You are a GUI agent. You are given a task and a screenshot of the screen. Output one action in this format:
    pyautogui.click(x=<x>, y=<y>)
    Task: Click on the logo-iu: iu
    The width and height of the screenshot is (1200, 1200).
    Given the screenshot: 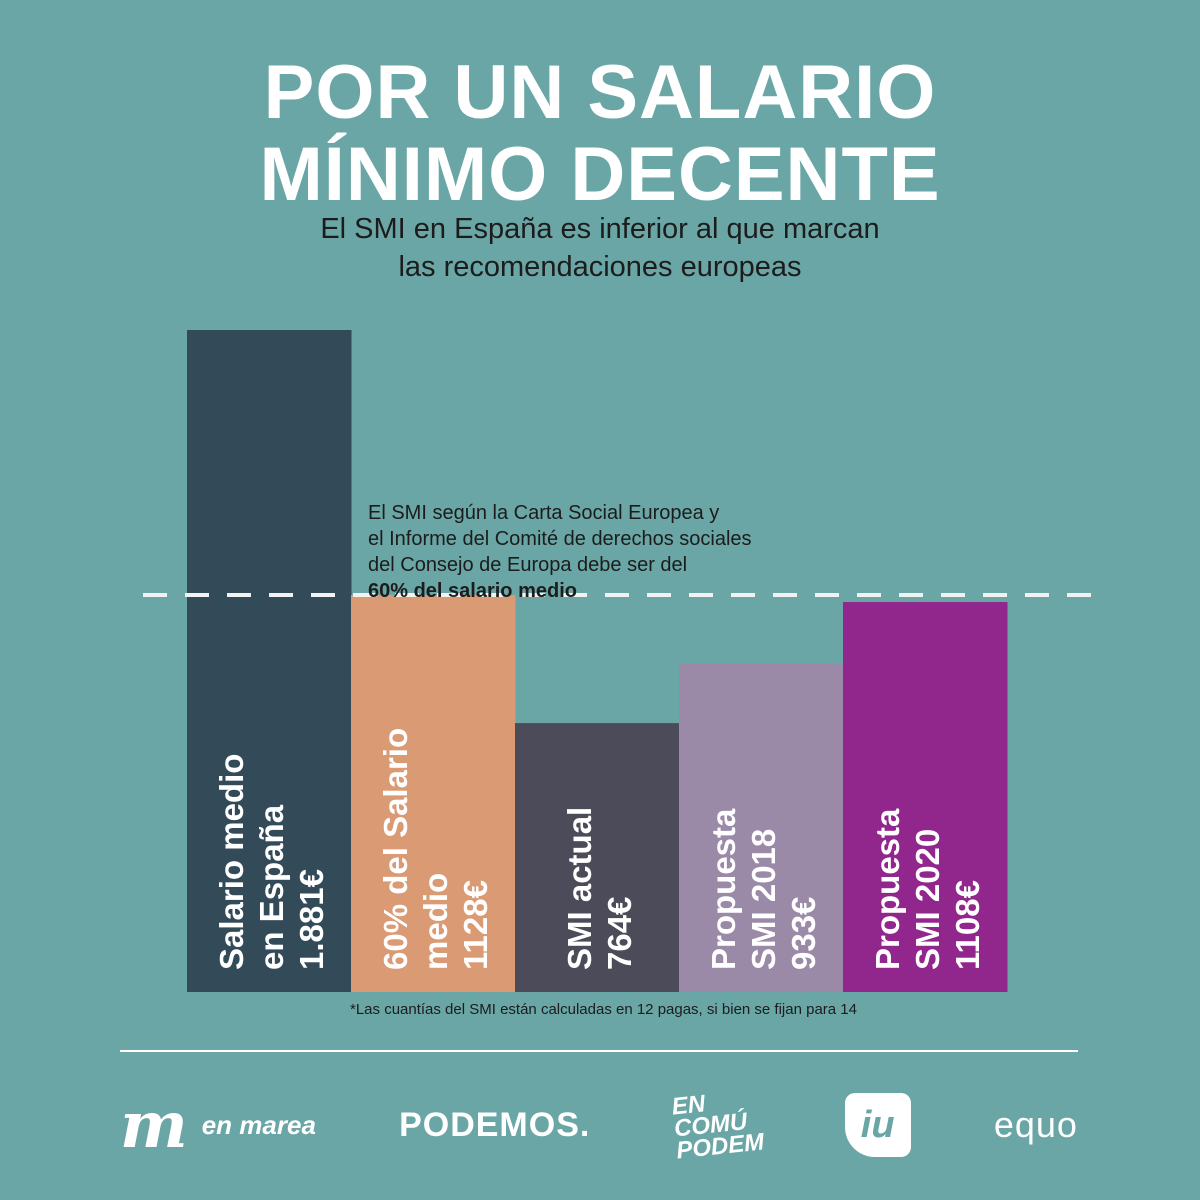 What is the action you would take?
    pyautogui.click(x=877, y=1125)
    